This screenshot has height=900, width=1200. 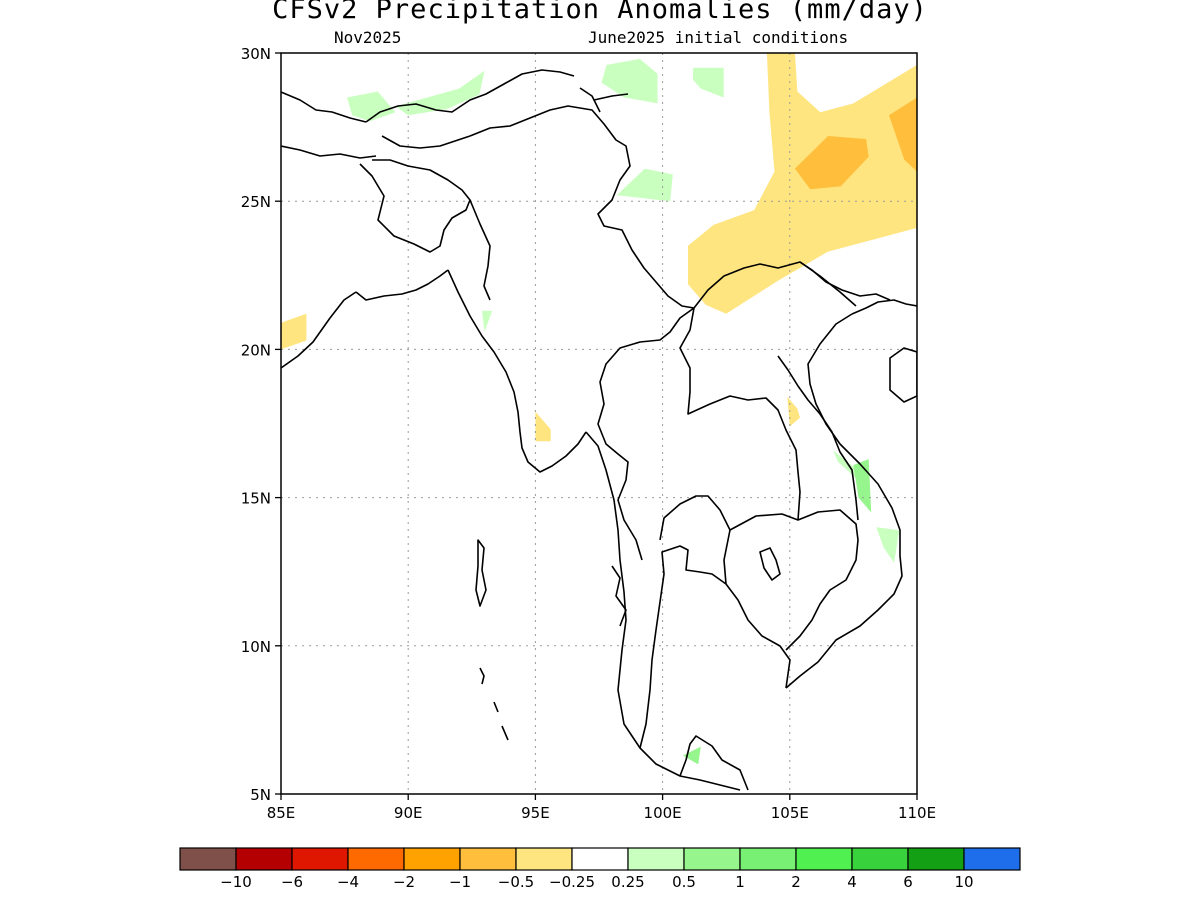 What do you see at coordinates (368, 37) in the screenshot?
I see `forecast-month: Nov2025` at bounding box center [368, 37].